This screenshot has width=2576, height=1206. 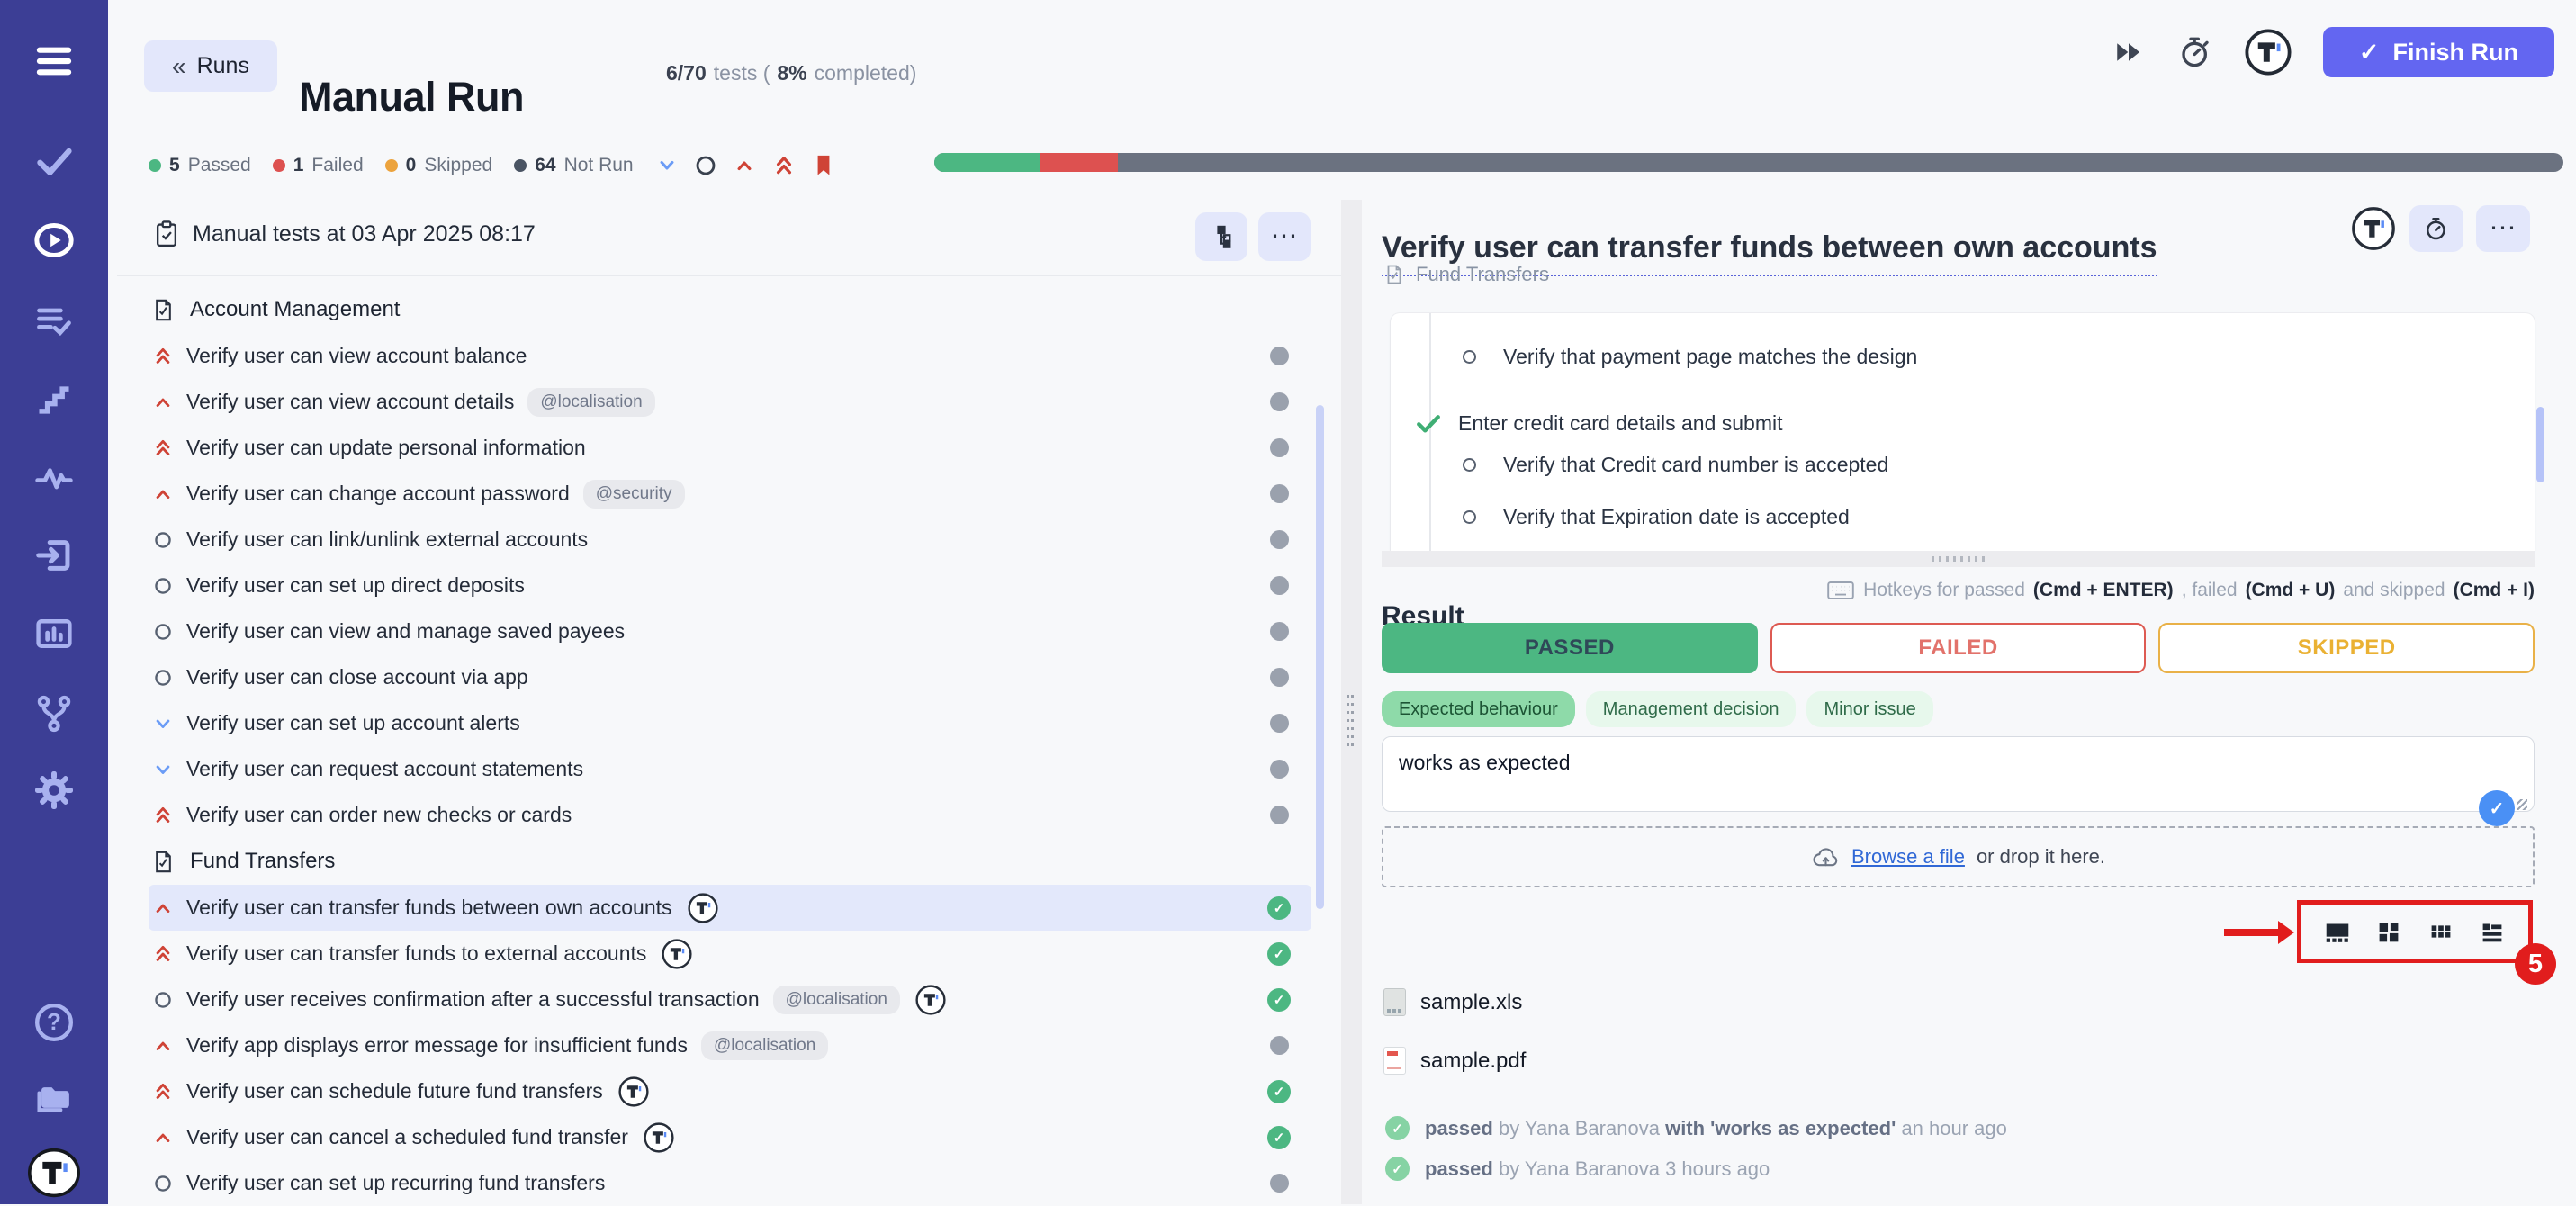 I want to click on test-row: Verify user can set up account alerts, so click(x=730, y=723).